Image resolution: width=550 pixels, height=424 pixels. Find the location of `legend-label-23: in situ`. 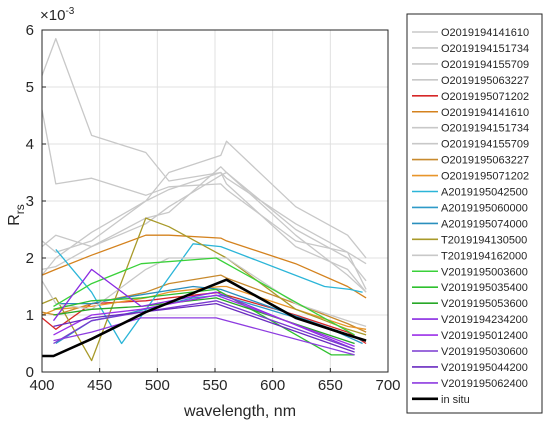

legend-label-23: in situ is located at coordinates (455, 400).